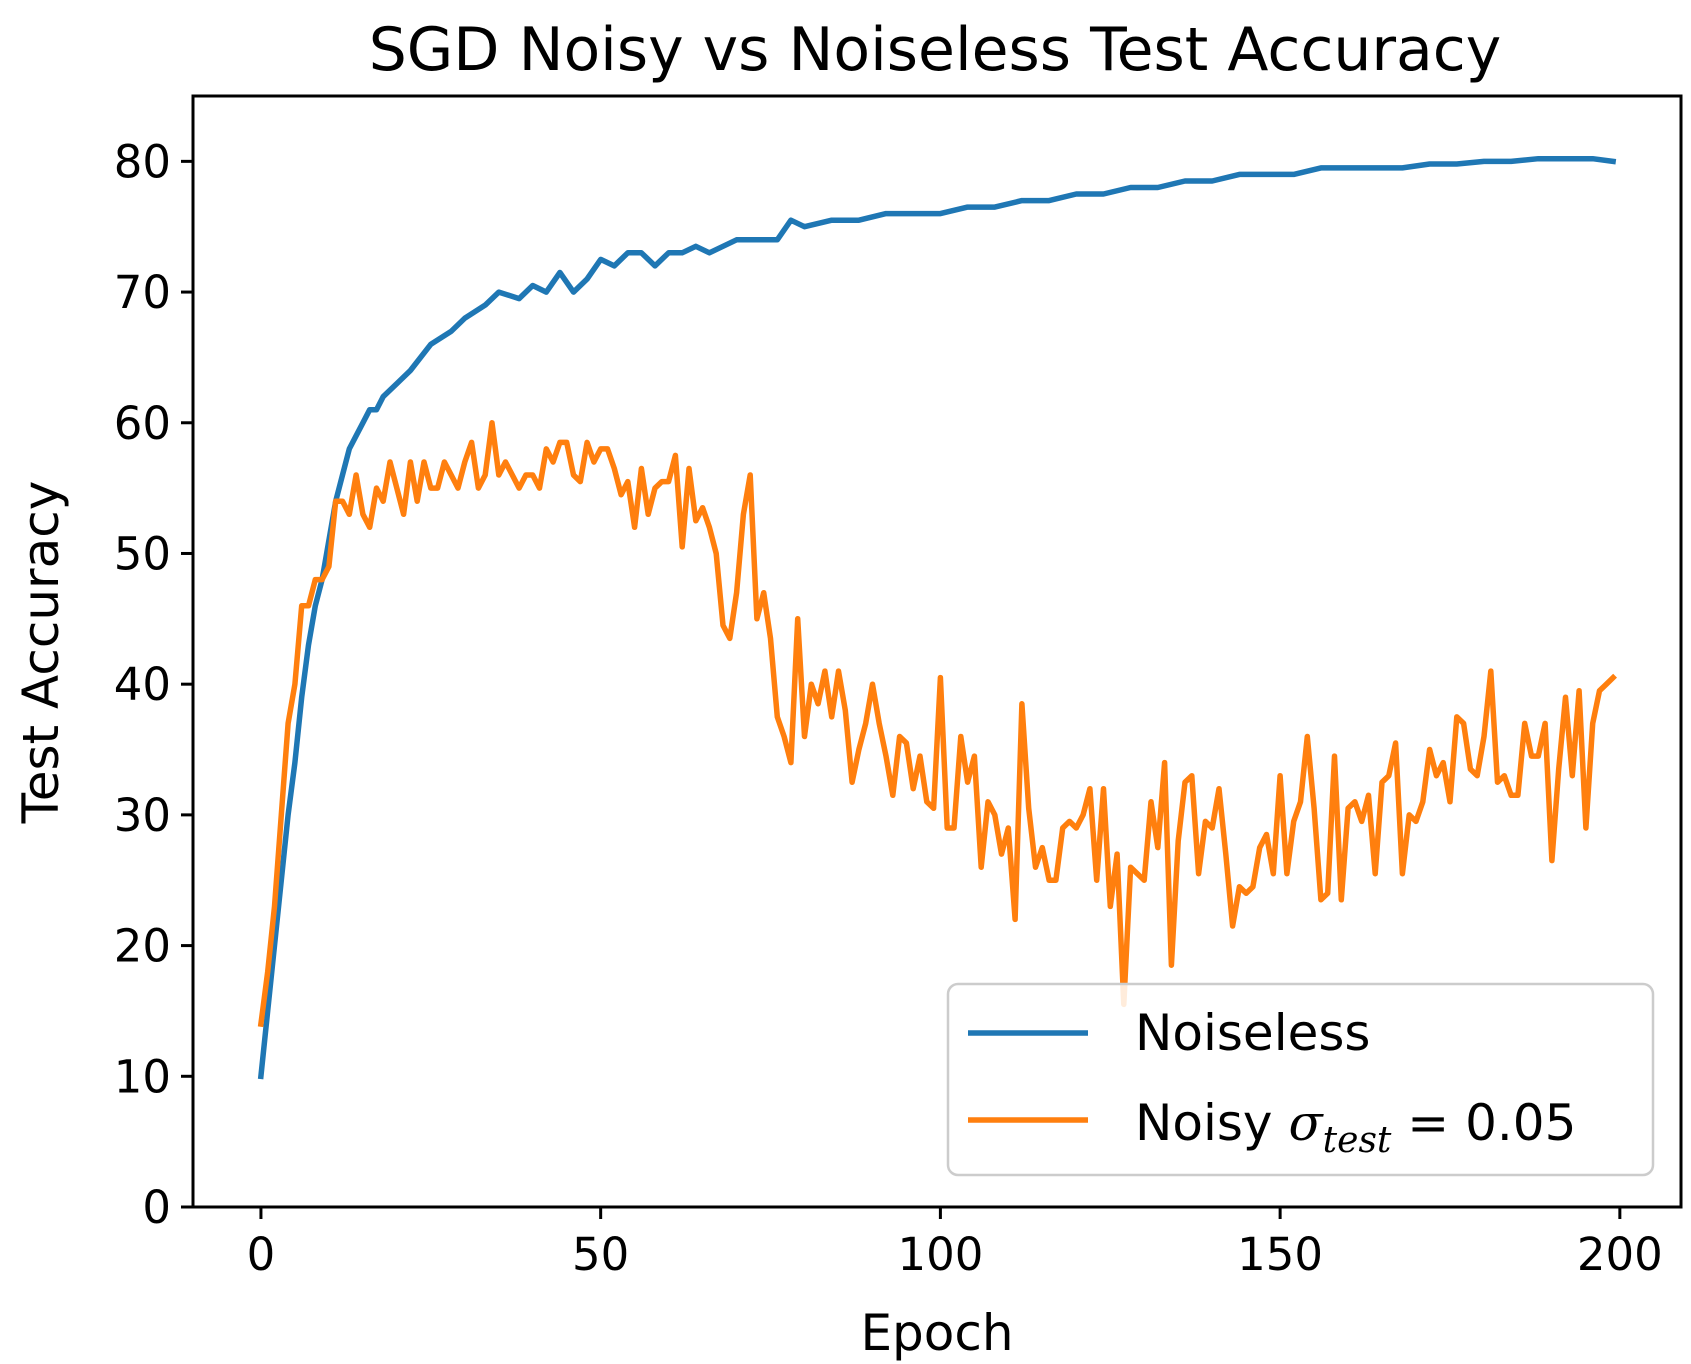  What do you see at coordinates (41, 653) in the screenshot?
I see `y-axis-label: Test Accuracy` at bounding box center [41, 653].